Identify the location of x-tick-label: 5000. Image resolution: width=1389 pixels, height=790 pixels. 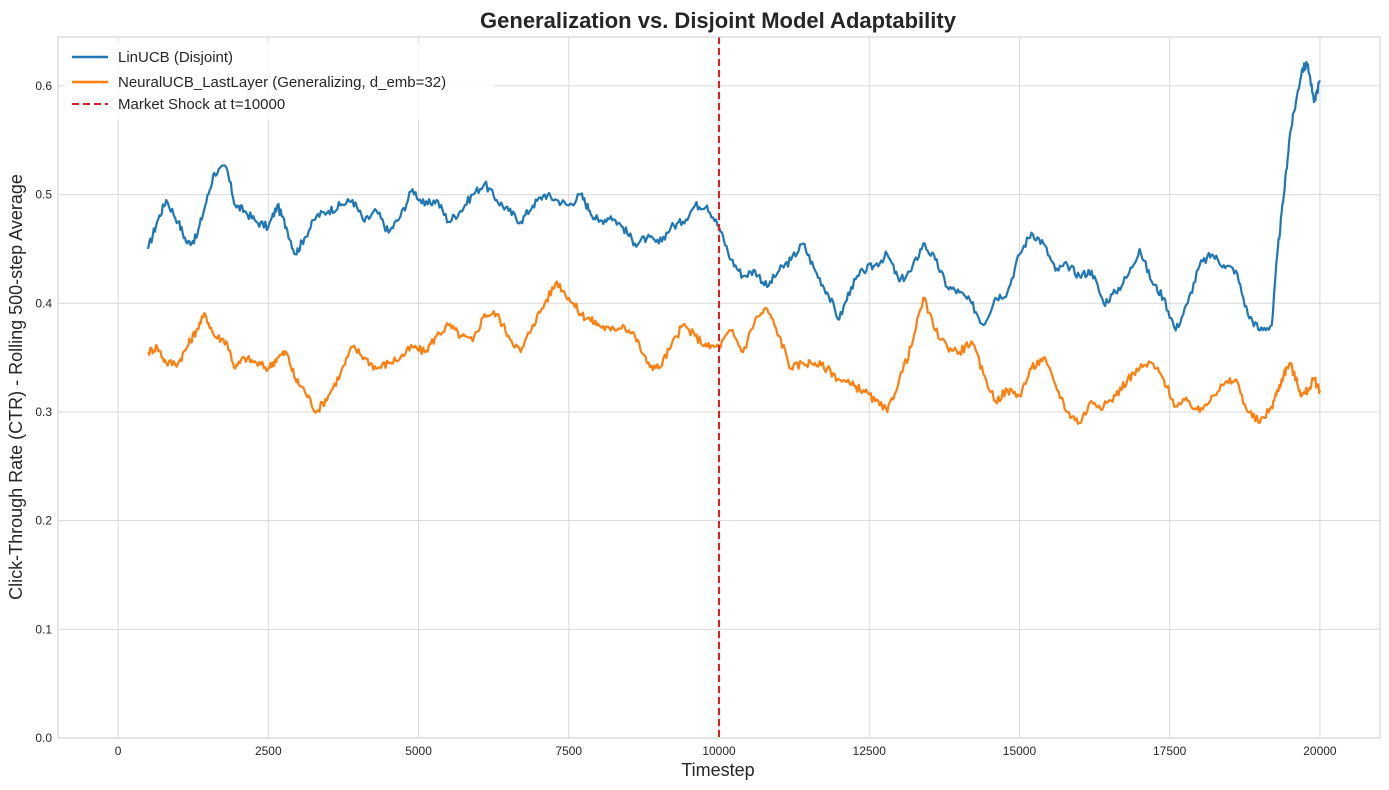
(418, 751).